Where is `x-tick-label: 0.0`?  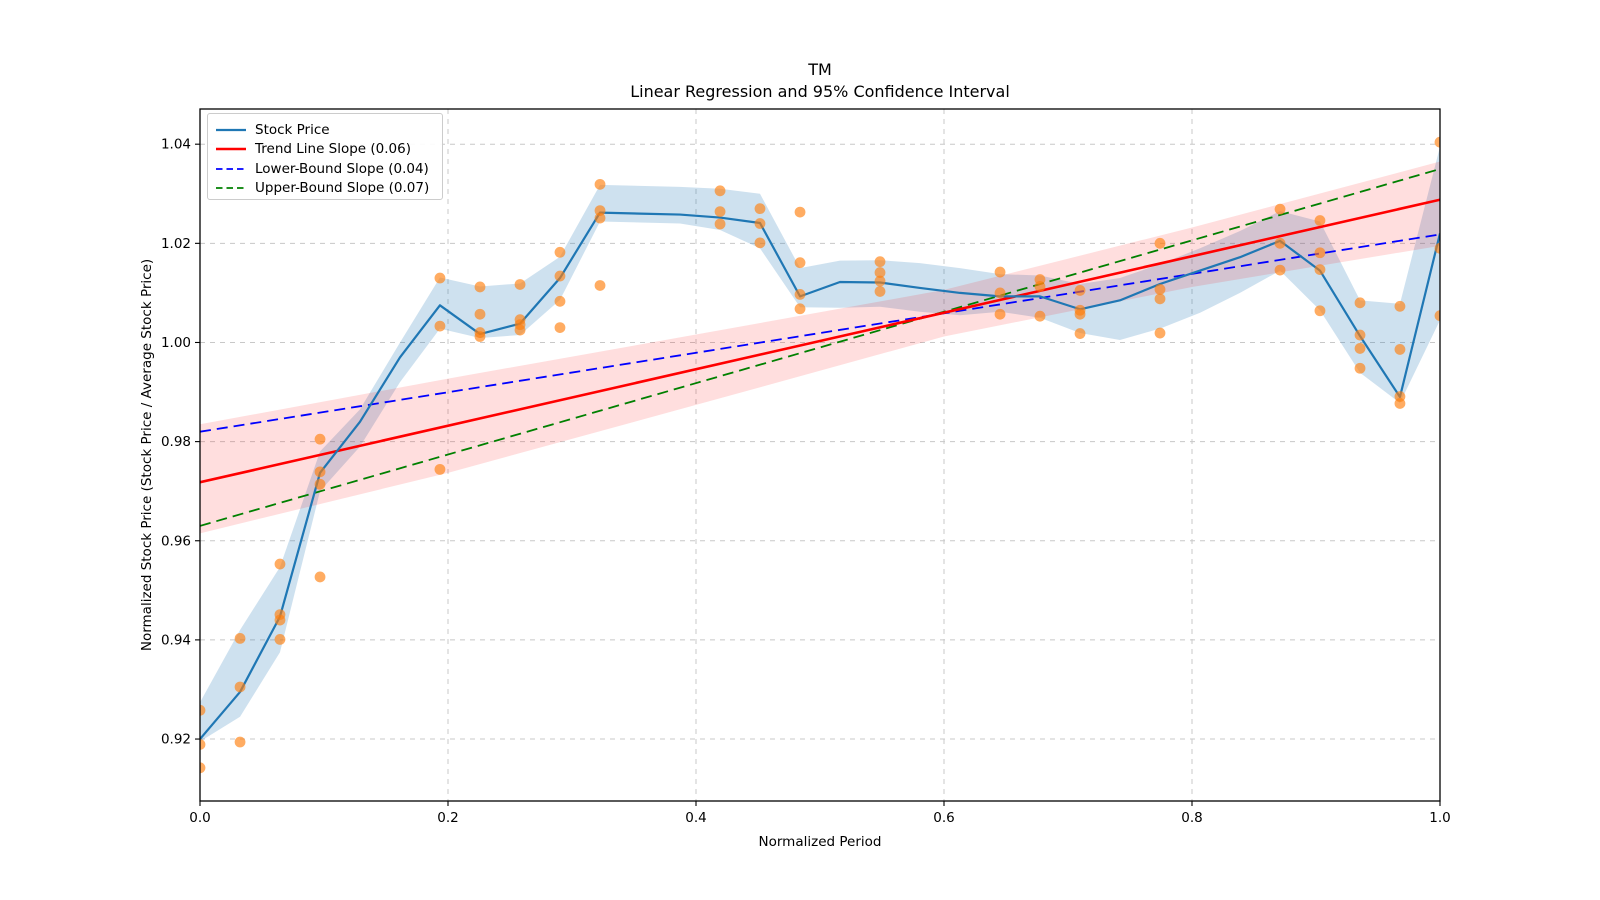
x-tick-label: 0.0 is located at coordinates (199, 818).